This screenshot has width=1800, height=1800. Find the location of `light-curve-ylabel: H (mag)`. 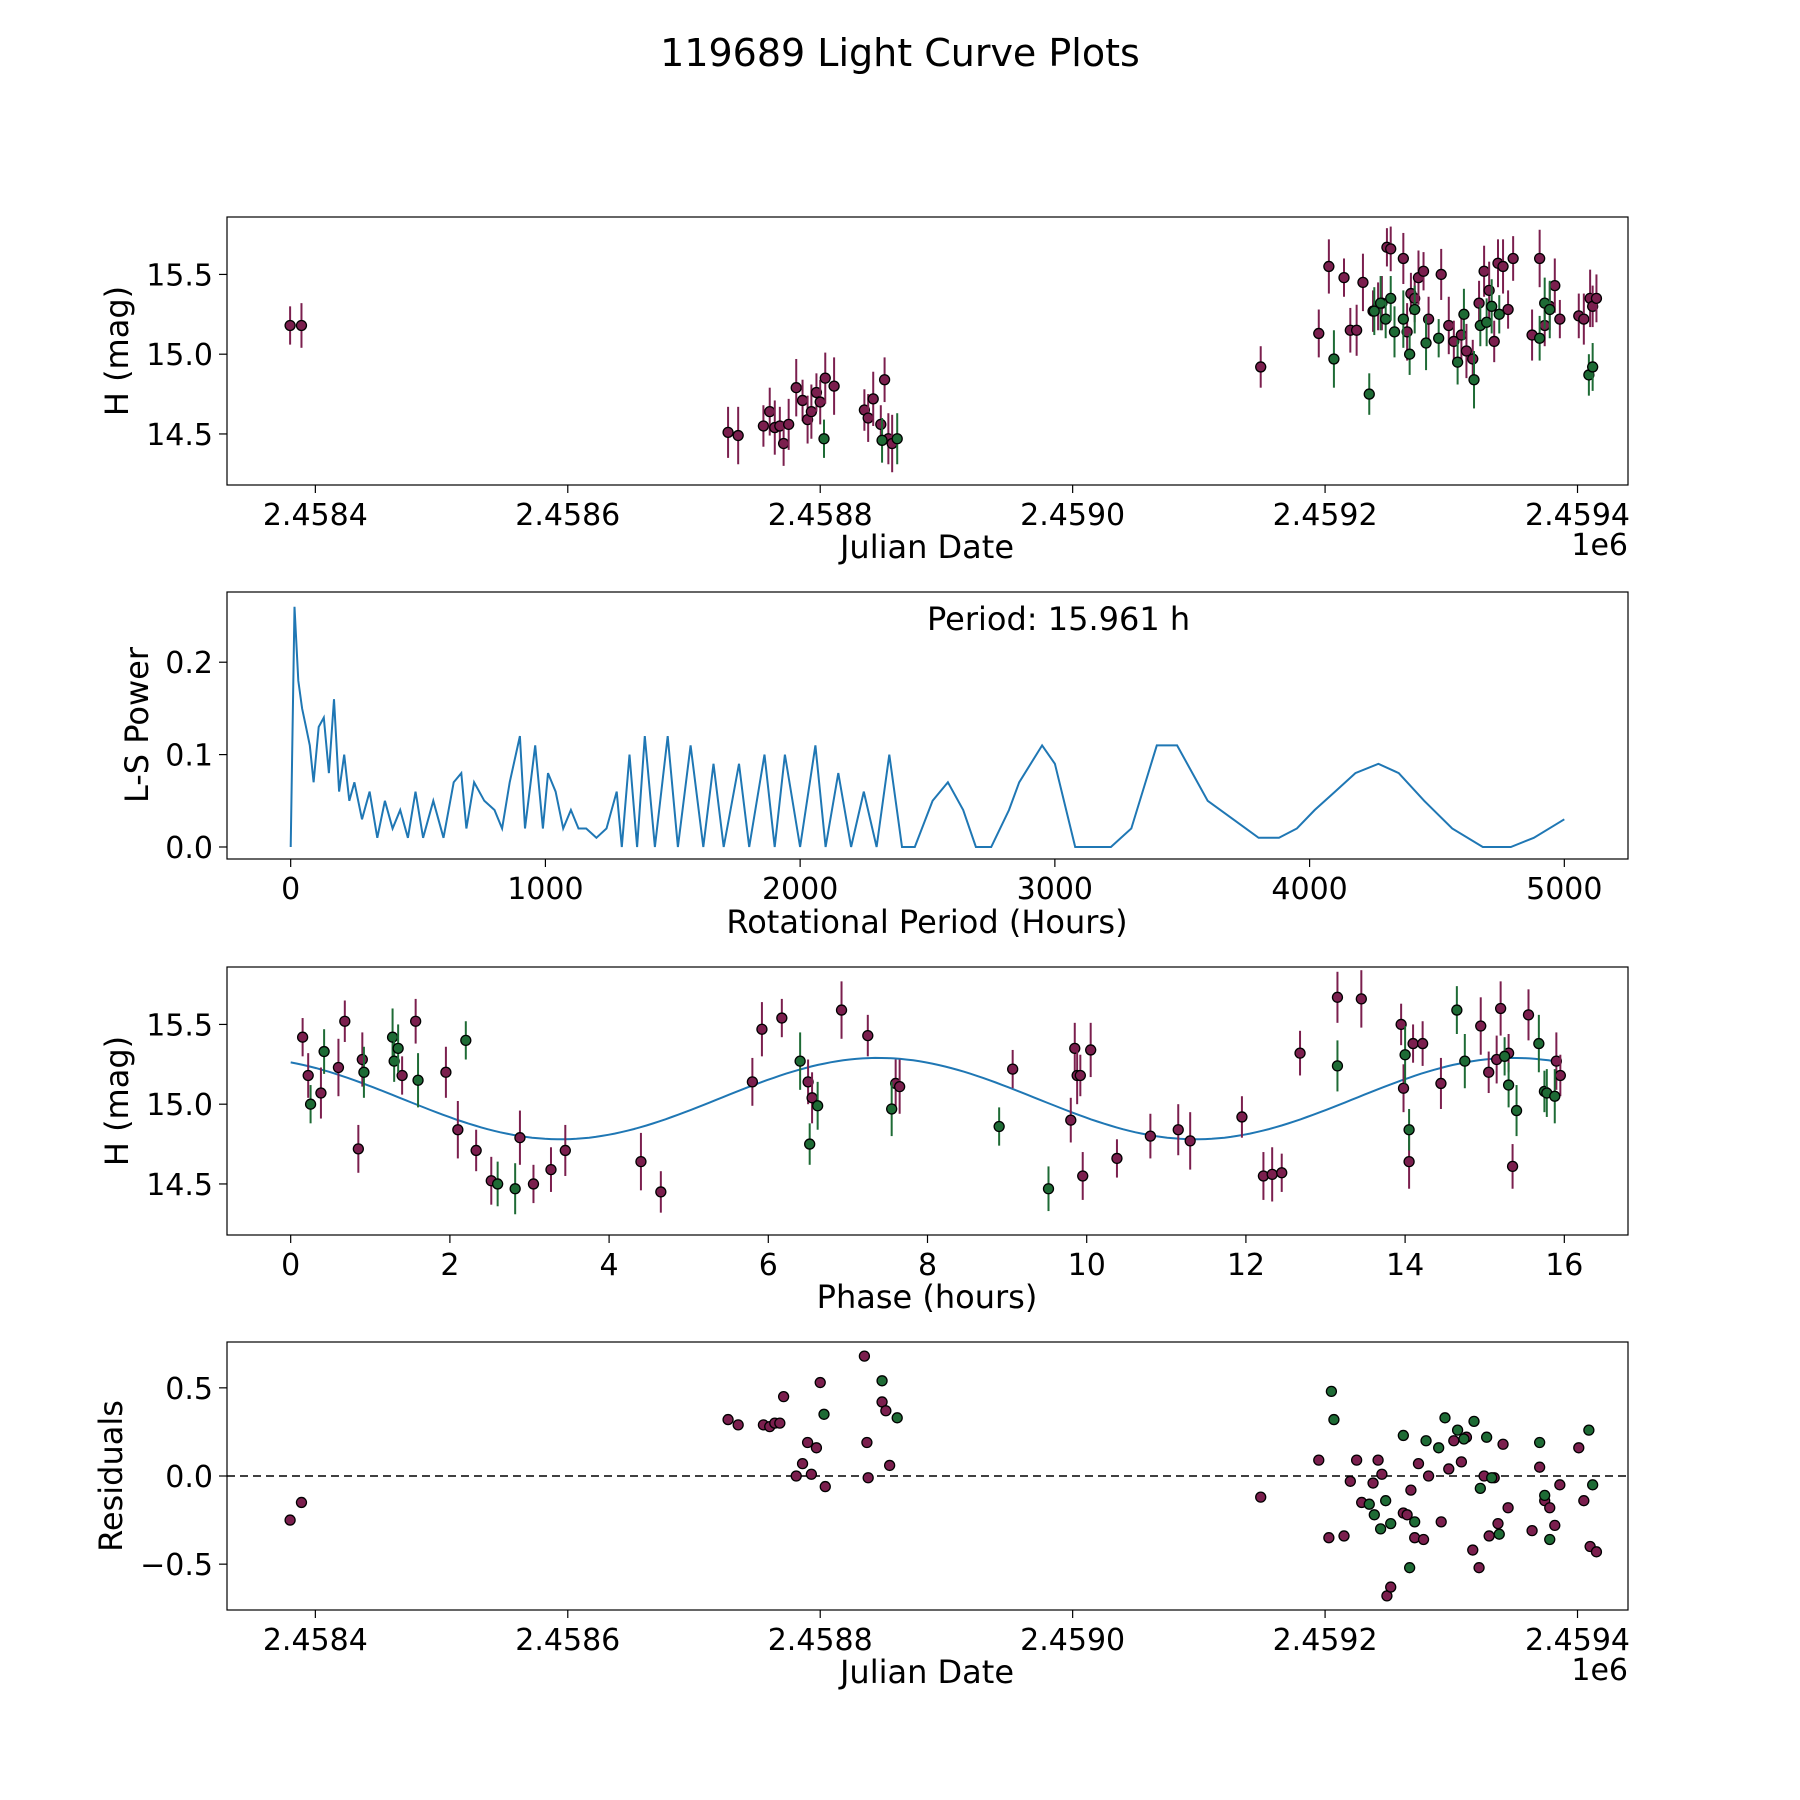

light-curve-ylabel: H (mag) is located at coordinates (117, 351).